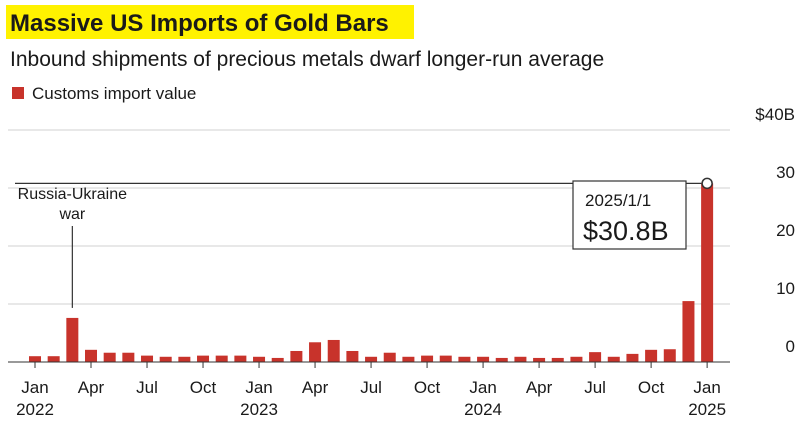  What do you see at coordinates (707, 398) in the screenshot?
I see `x-tick-label: Jan 2025` at bounding box center [707, 398].